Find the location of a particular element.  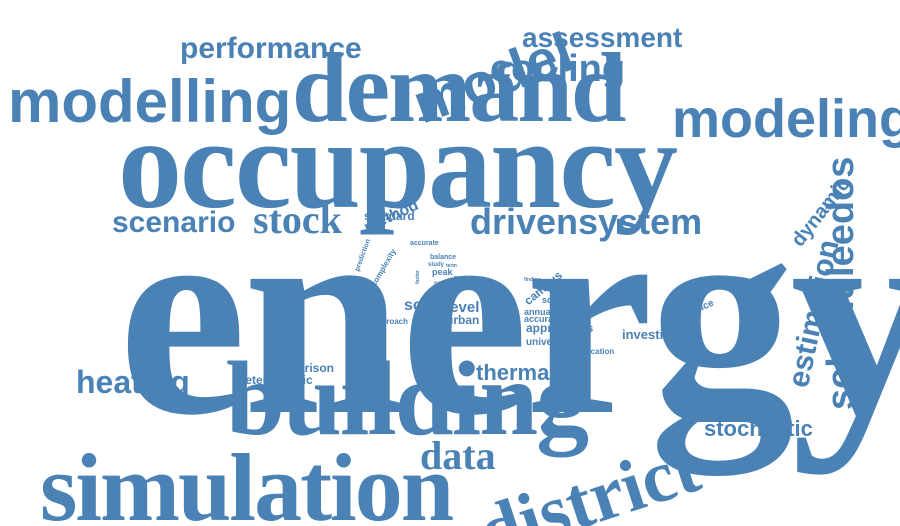

word-accurate: accurate is located at coordinates (424, 243).